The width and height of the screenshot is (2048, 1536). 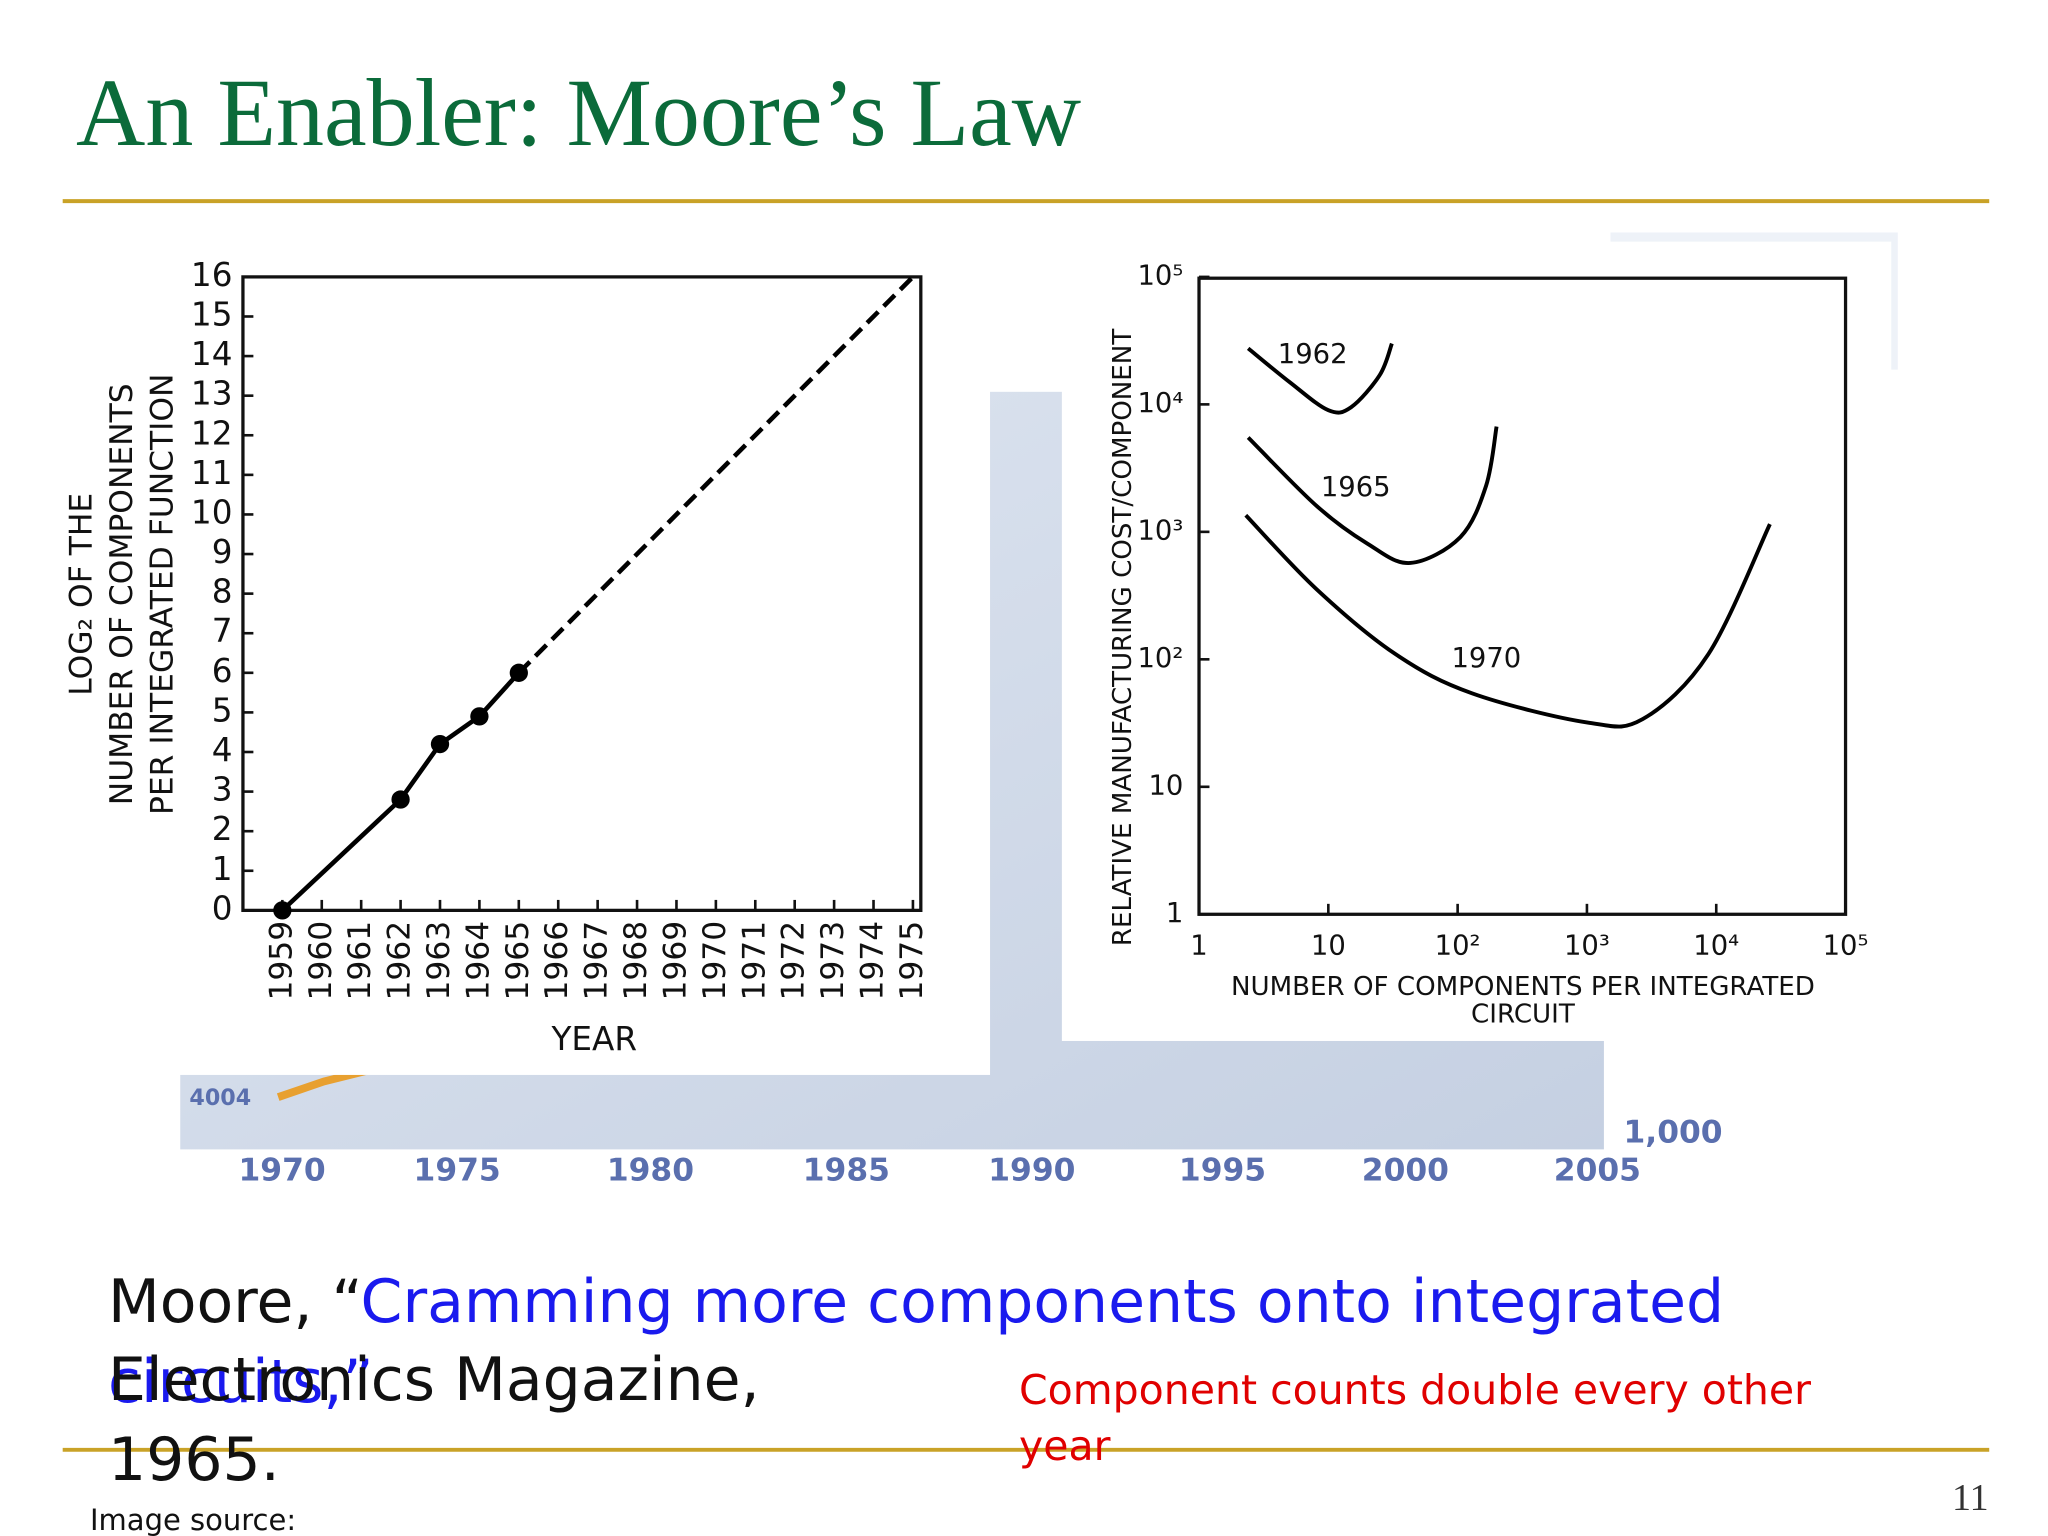 What do you see at coordinates (1970, 1498) in the screenshot?
I see `page-number: 11` at bounding box center [1970, 1498].